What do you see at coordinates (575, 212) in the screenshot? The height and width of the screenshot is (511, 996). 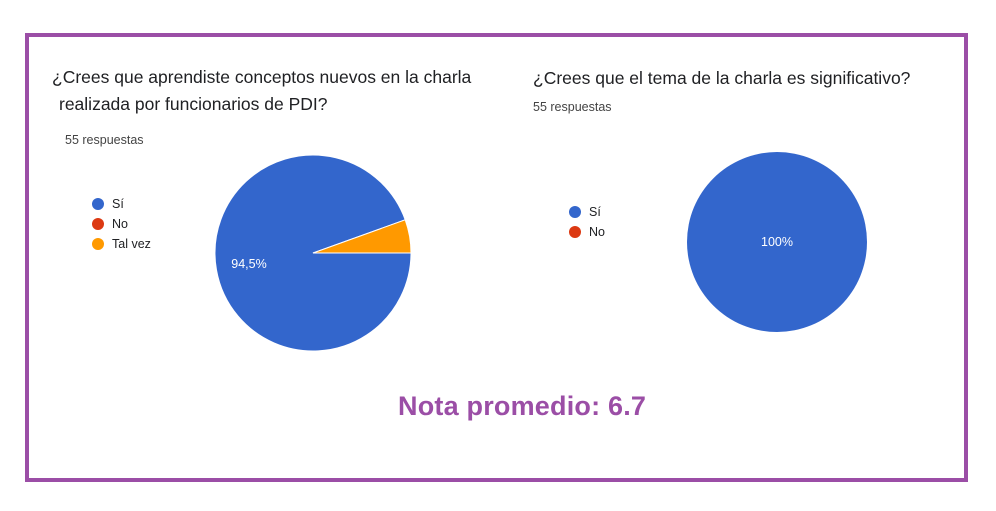 I see `chart2-legend-dot-si` at bounding box center [575, 212].